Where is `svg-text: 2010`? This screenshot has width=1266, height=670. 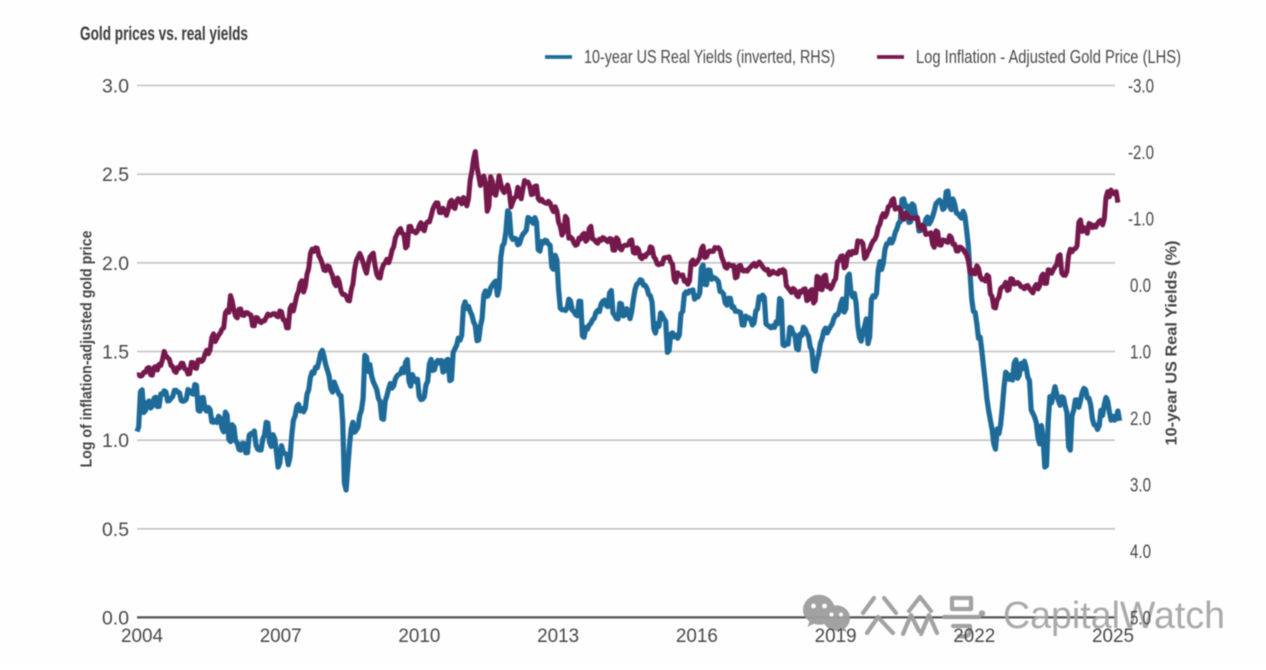
svg-text: 2010 is located at coordinates (419, 636).